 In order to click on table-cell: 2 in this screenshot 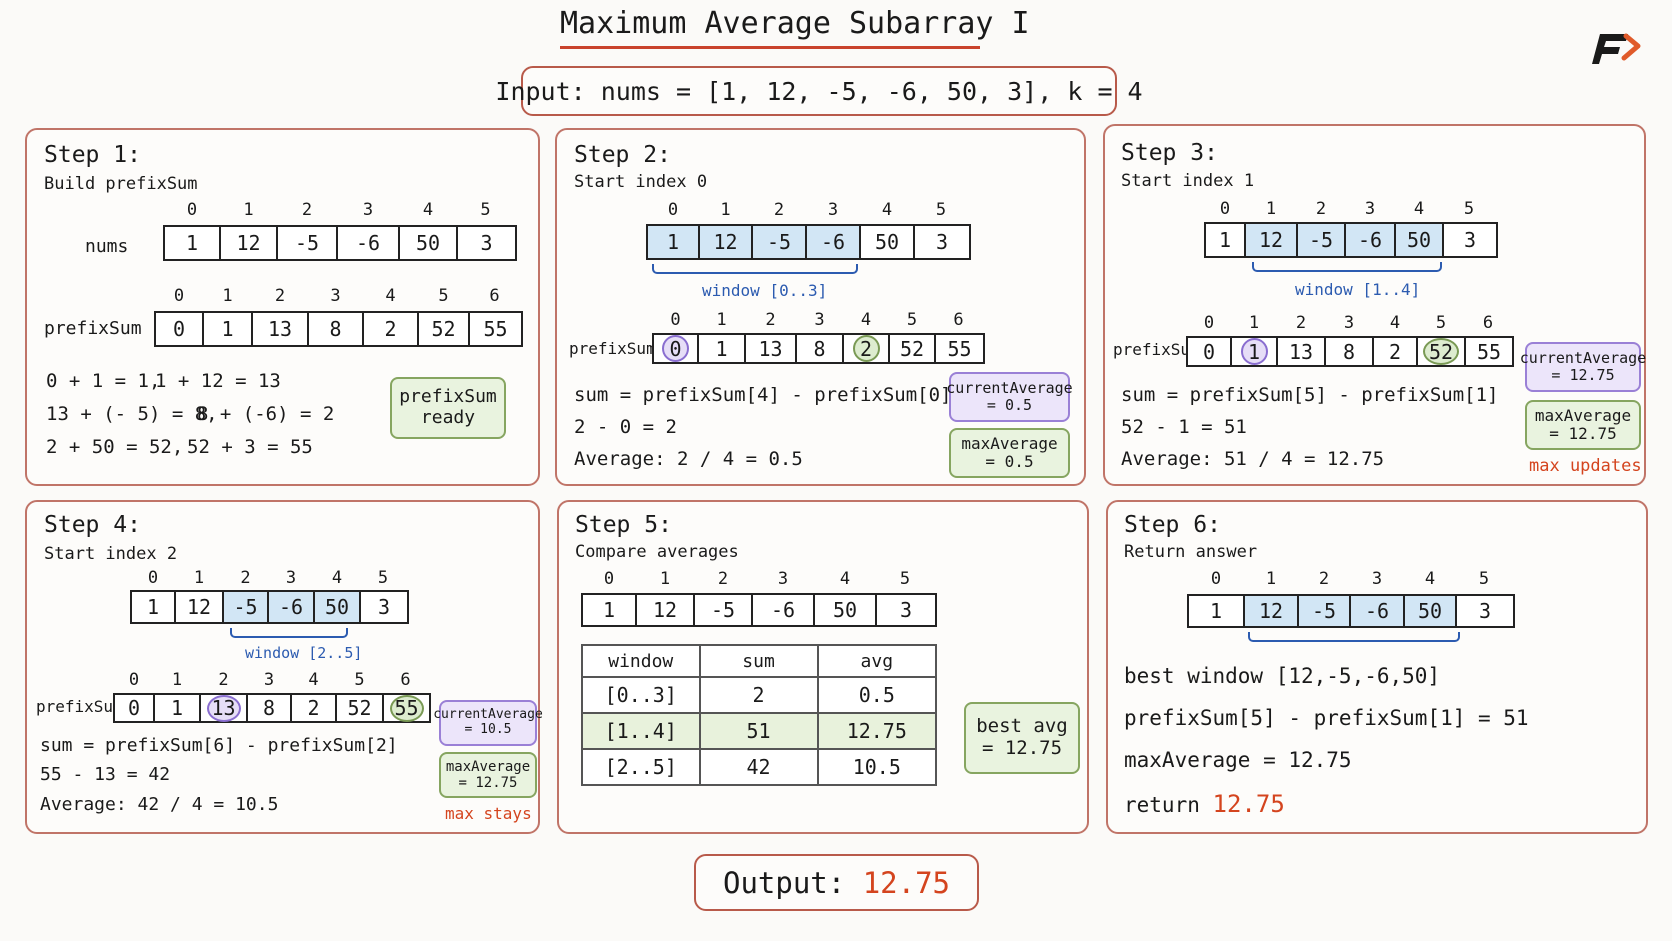, I will do `click(758, 695)`.